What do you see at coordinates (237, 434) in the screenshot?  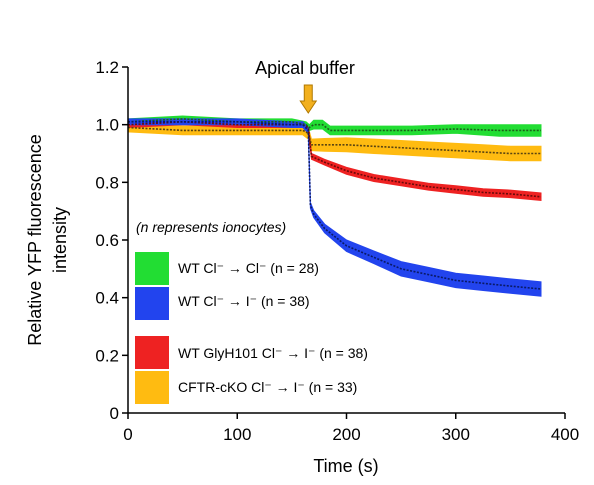 I see `x-tick-label: 100` at bounding box center [237, 434].